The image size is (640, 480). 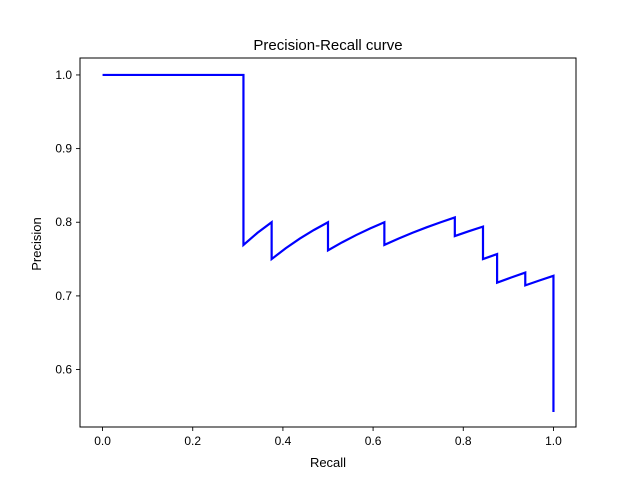 I want to click on x-tick-label: 0.4, so click(x=283, y=441).